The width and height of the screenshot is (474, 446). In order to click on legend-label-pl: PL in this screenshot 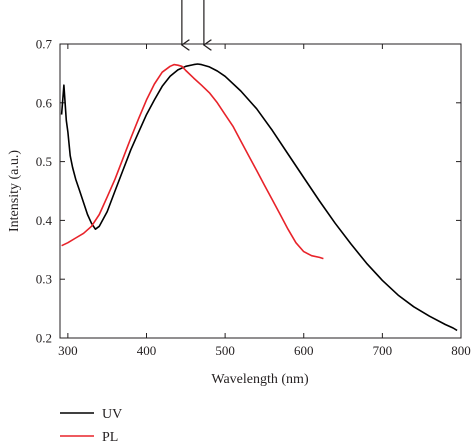, I will do `click(110, 437)`.